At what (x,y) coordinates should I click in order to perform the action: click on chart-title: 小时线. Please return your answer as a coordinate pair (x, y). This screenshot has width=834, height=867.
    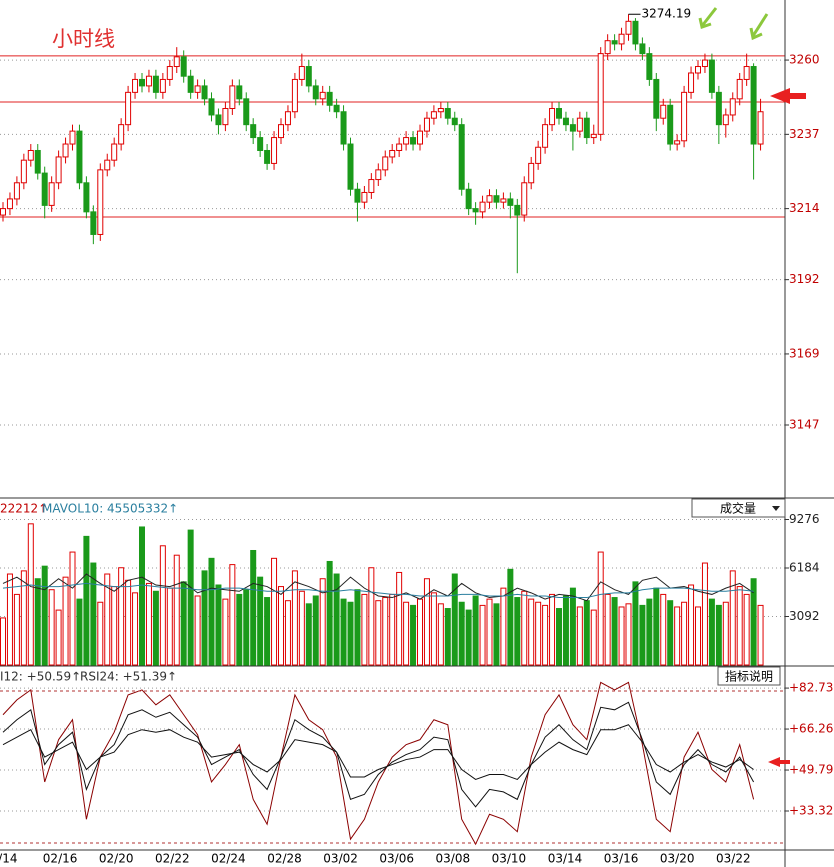
    Looking at the image, I should click on (83, 39).